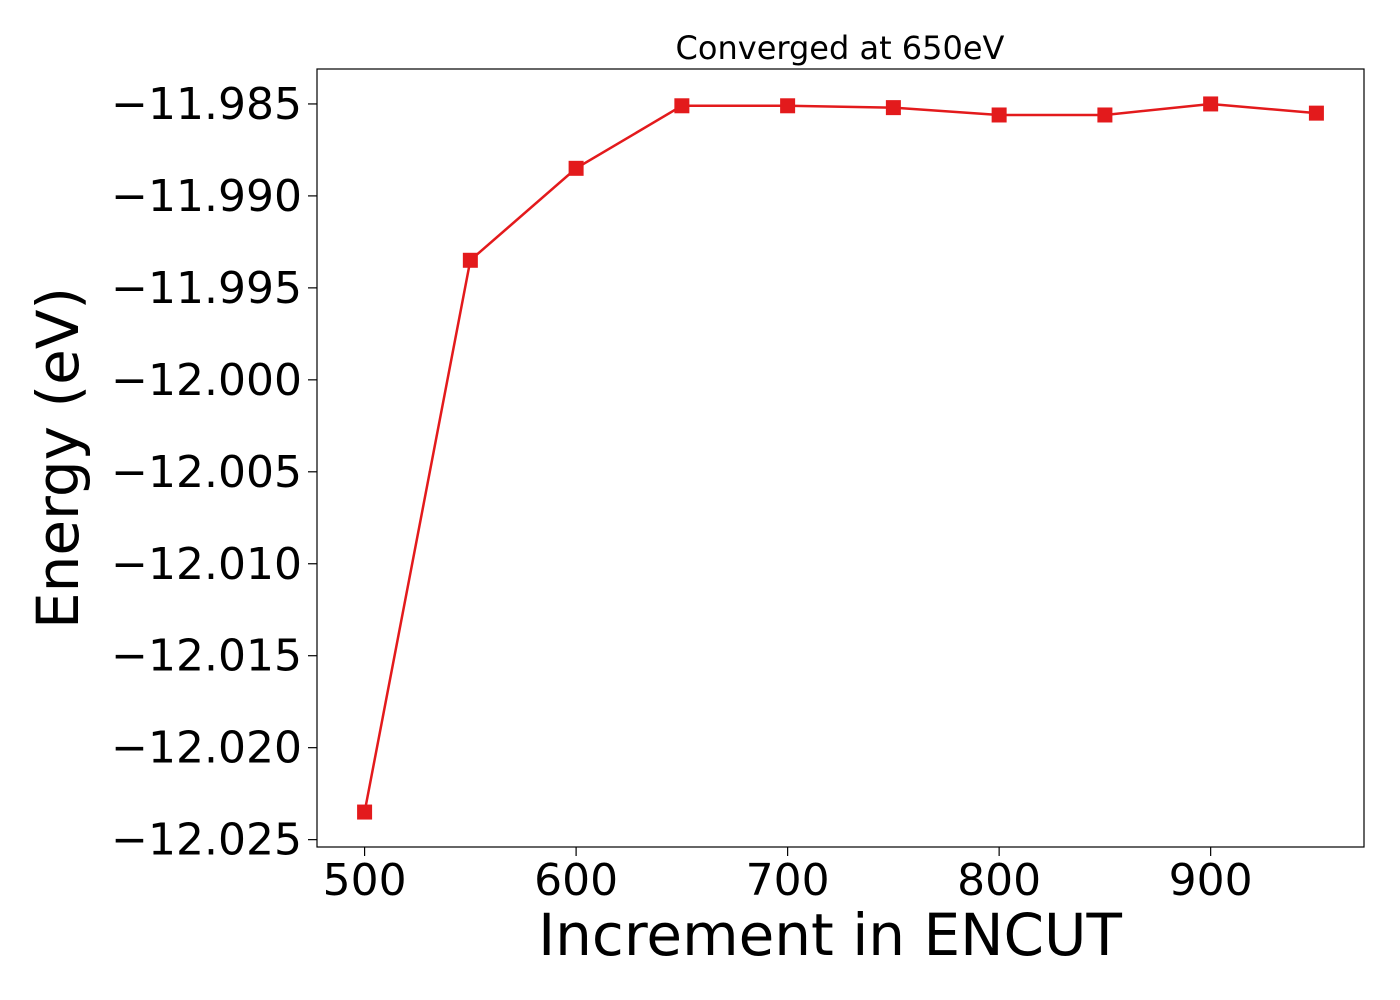  Describe the element at coordinates (206, 472) in the screenshot. I see `y-tick-label: −12.005` at that location.